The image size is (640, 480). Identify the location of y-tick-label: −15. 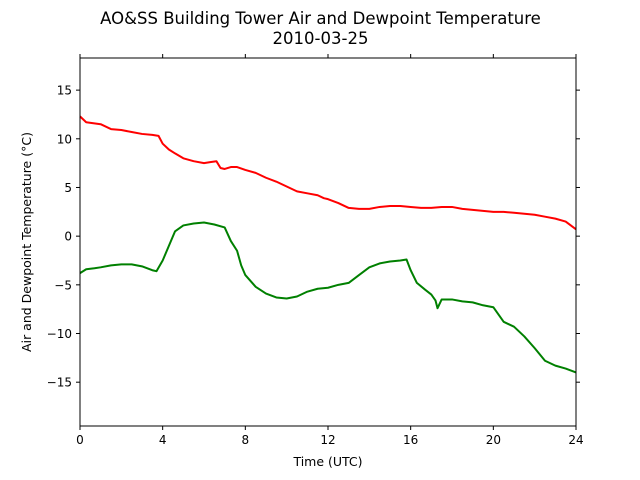
(59, 383).